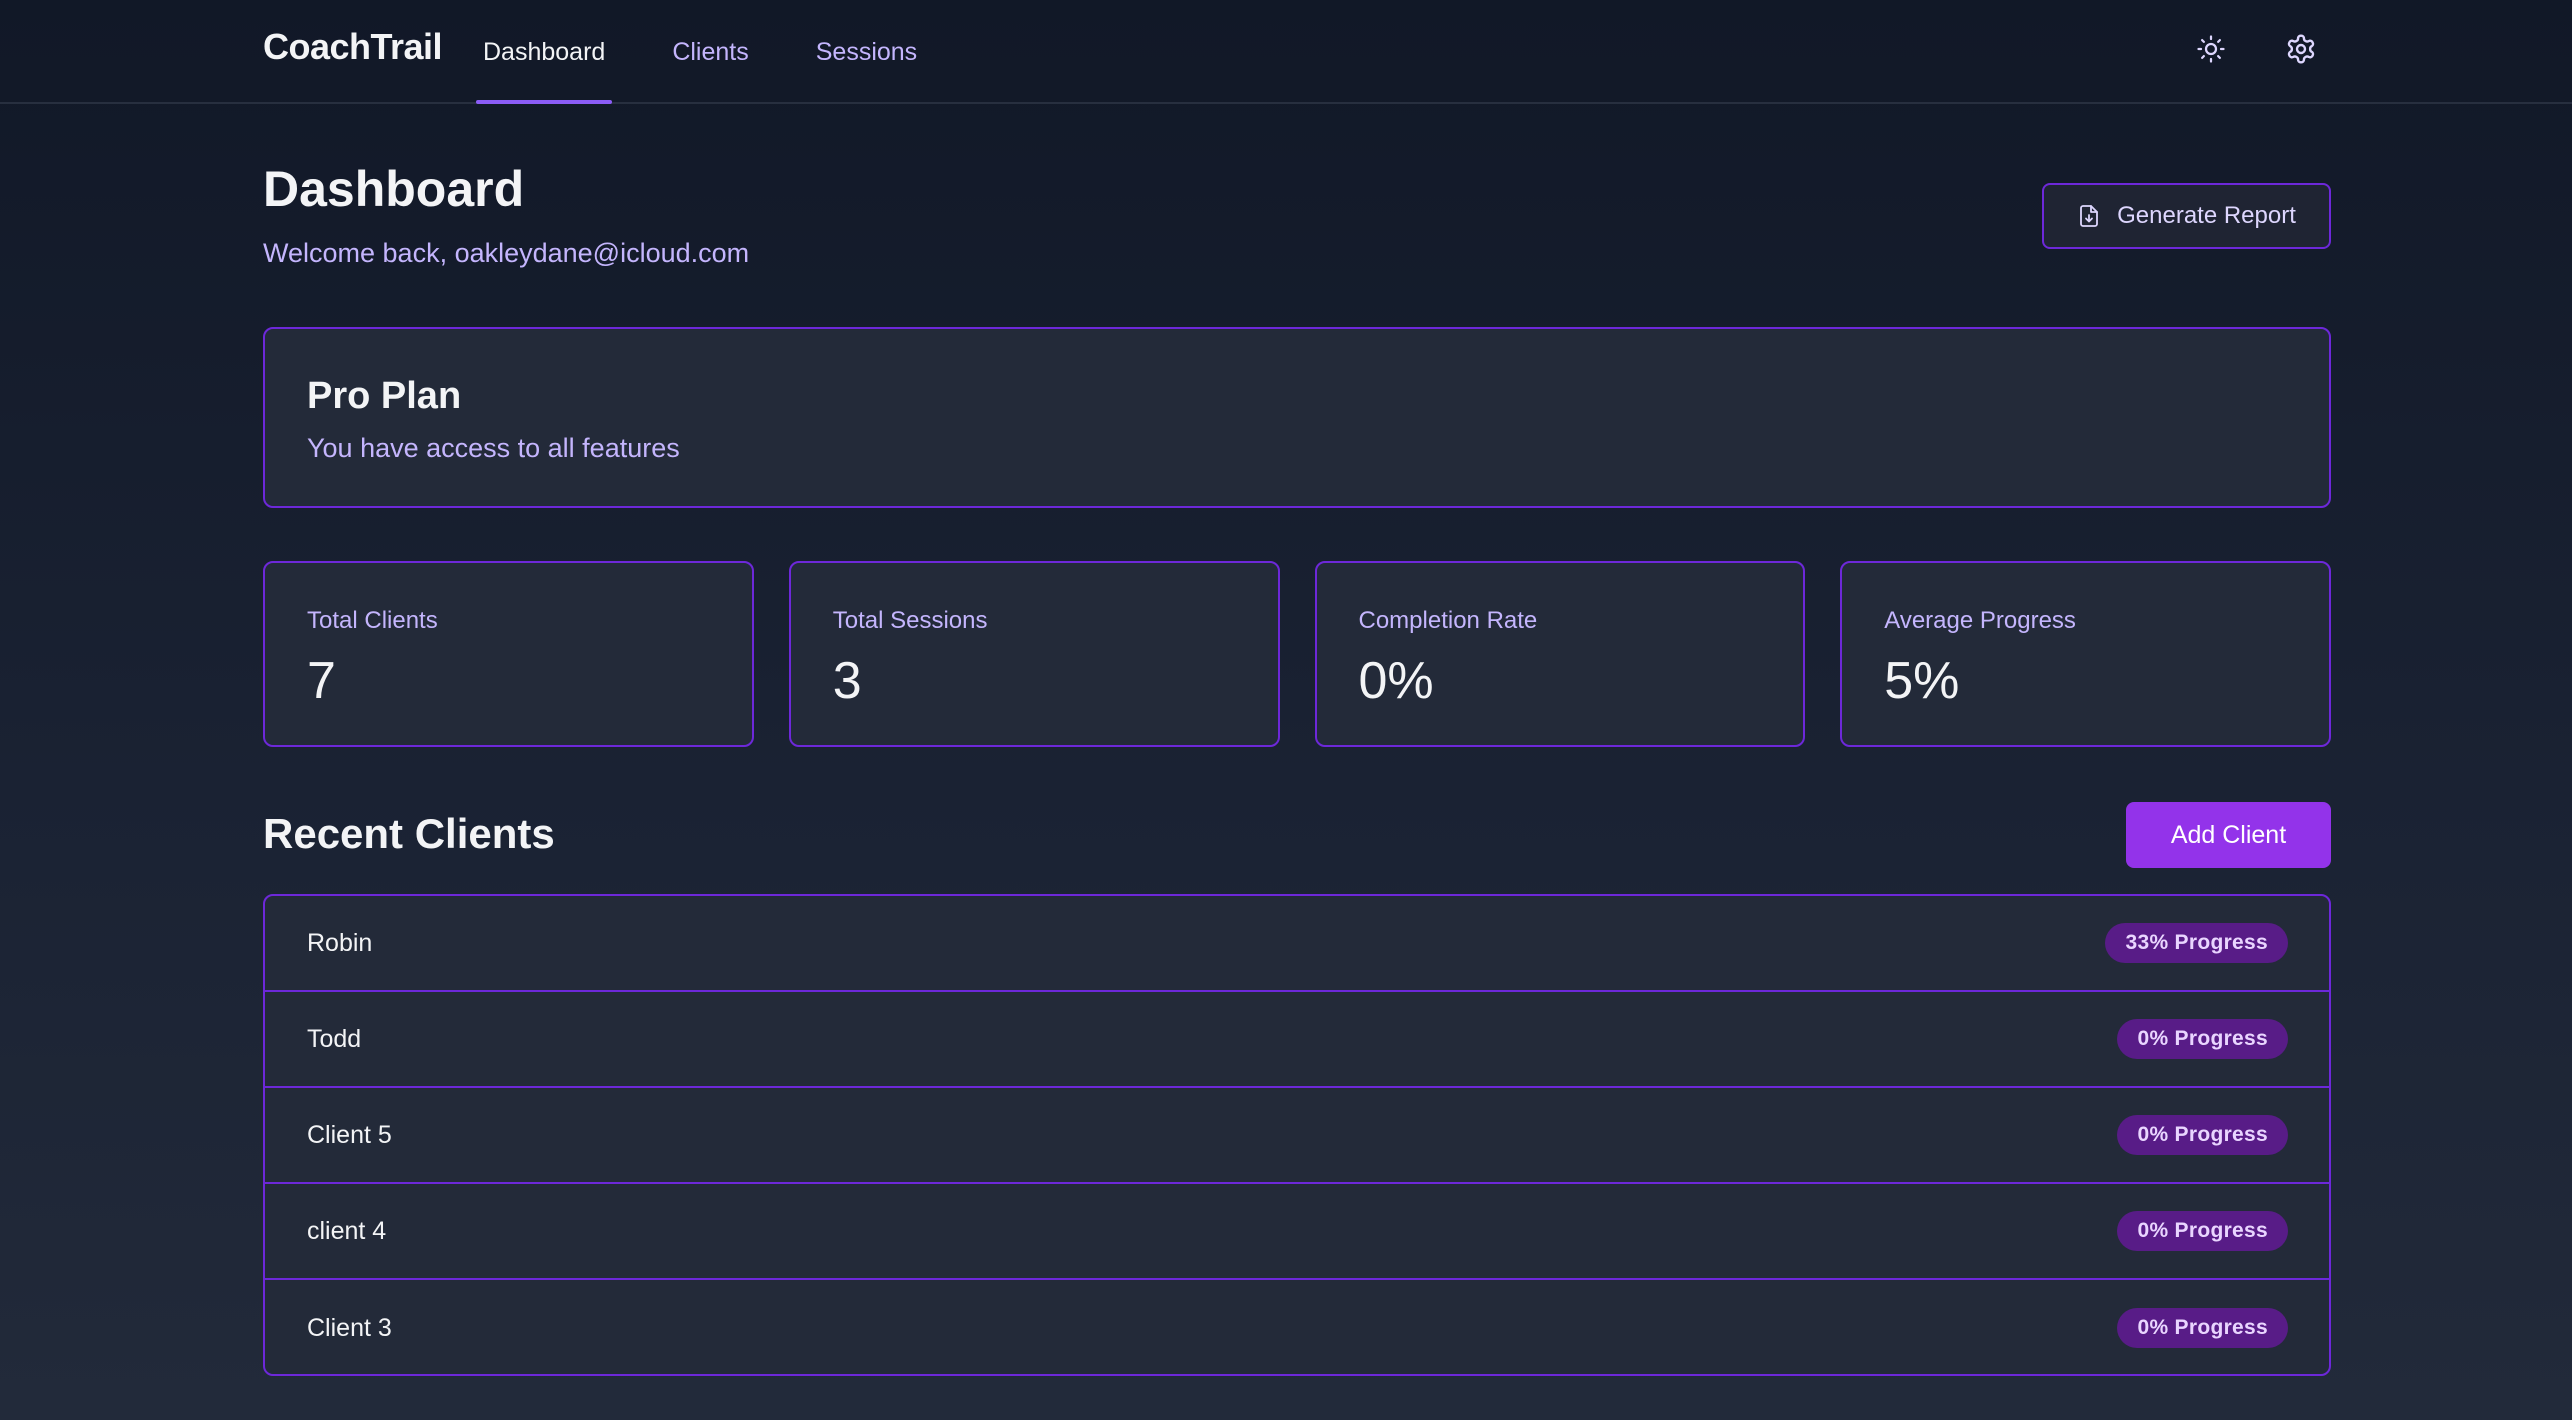 The width and height of the screenshot is (2572, 1420). What do you see at coordinates (710, 51) in the screenshot?
I see `nav-tab-clients: Clients` at bounding box center [710, 51].